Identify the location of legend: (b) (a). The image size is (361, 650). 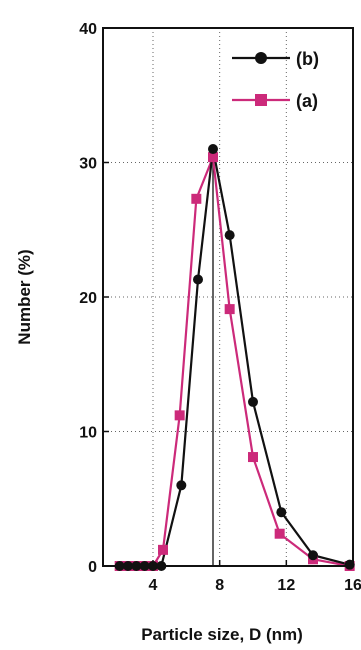
(275, 80).